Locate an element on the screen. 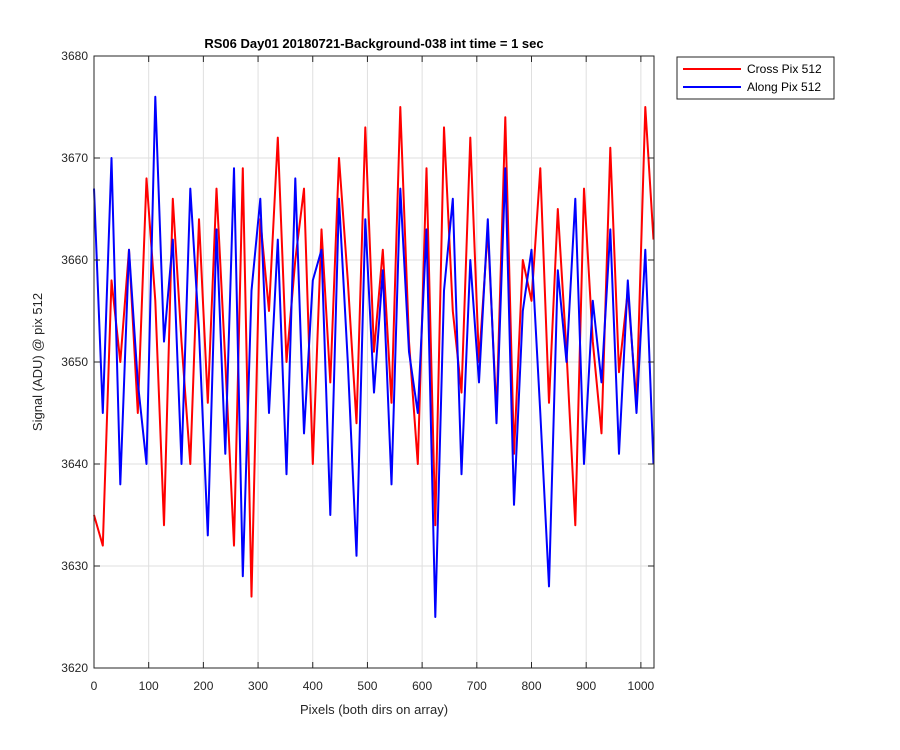 This screenshot has width=900, height=750. y-tick-label: 3680 is located at coordinates (74, 56).